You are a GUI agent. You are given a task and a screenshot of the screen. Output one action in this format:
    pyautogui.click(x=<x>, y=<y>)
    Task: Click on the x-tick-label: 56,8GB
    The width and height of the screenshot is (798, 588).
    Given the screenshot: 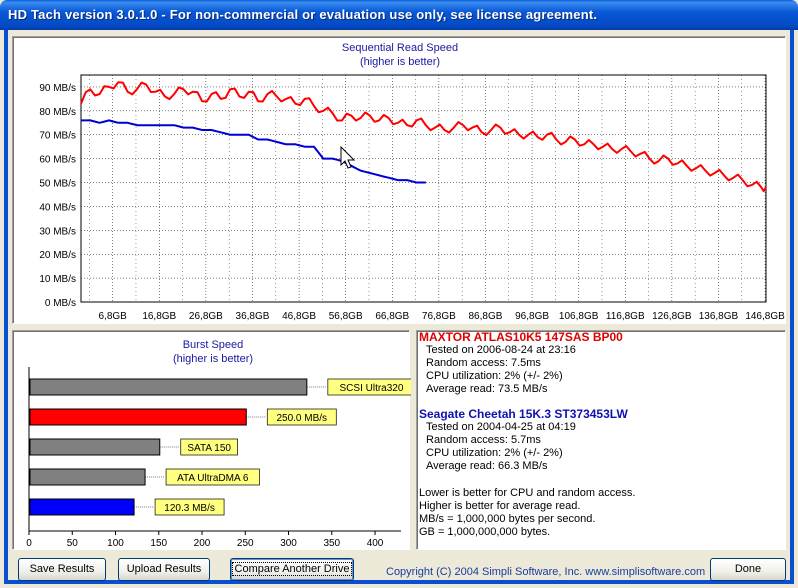 What is the action you would take?
    pyautogui.click(x=346, y=316)
    